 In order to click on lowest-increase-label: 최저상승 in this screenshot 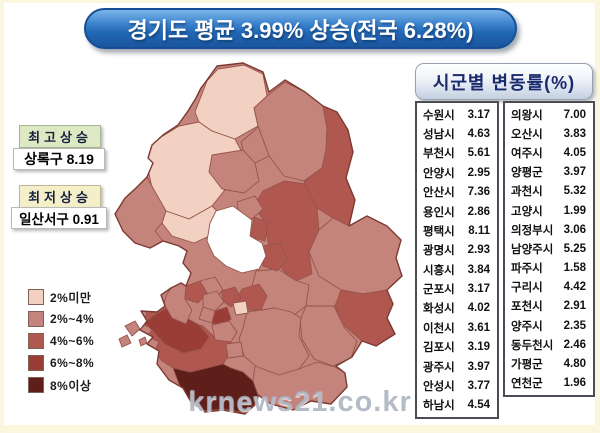, I will do `click(60, 196)`.